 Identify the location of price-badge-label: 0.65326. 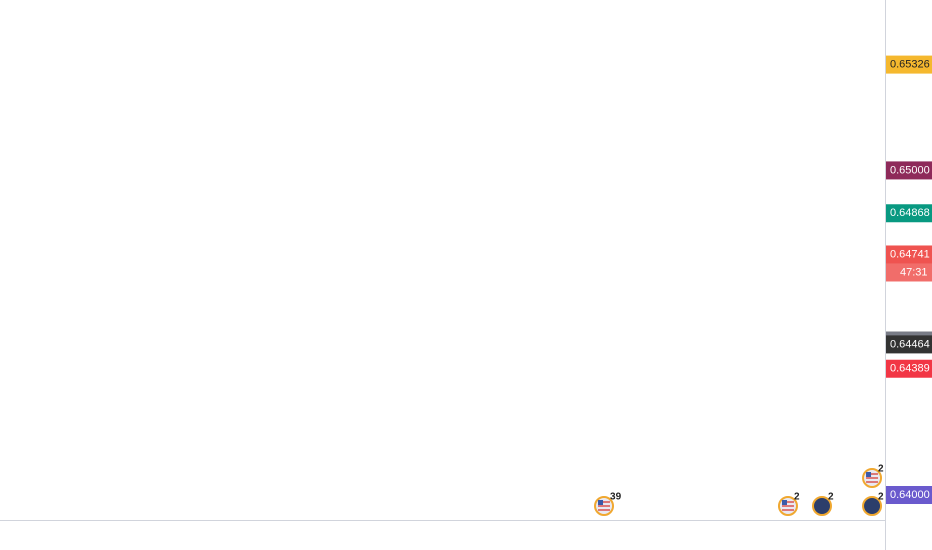
(910, 65).